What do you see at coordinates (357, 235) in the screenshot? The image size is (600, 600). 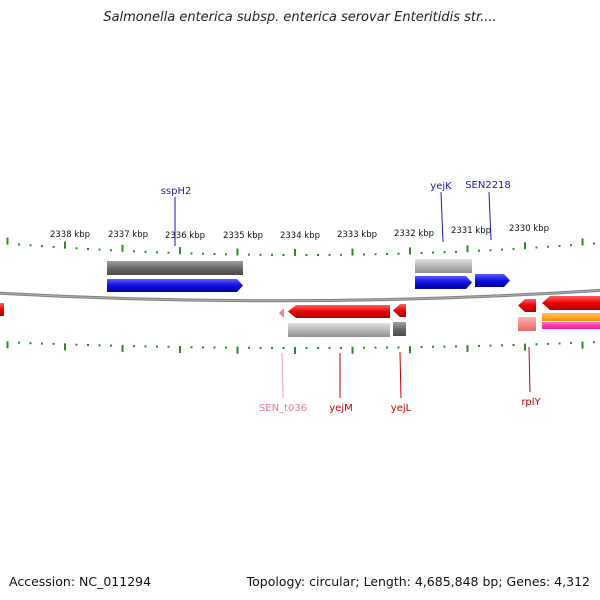 I see `ruler-label: 2333 kbp` at bounding box center [357, 235].